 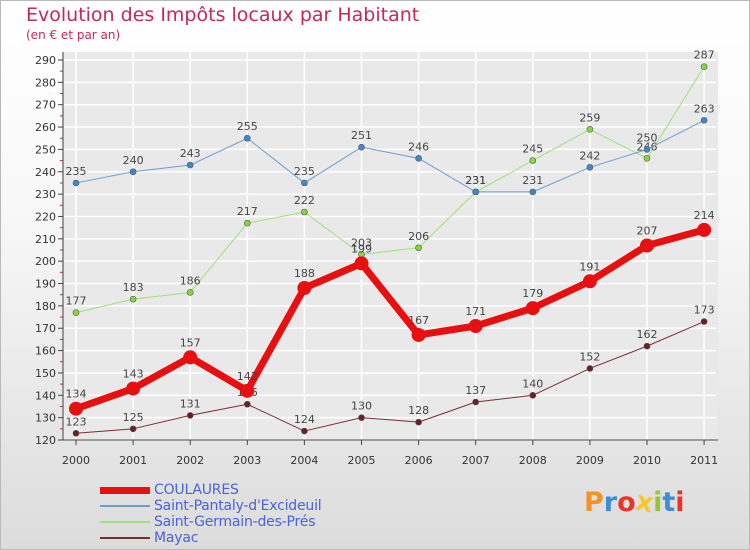 I want to click on data-label-coulaures-2003: 142, so click(x=247, y=376).